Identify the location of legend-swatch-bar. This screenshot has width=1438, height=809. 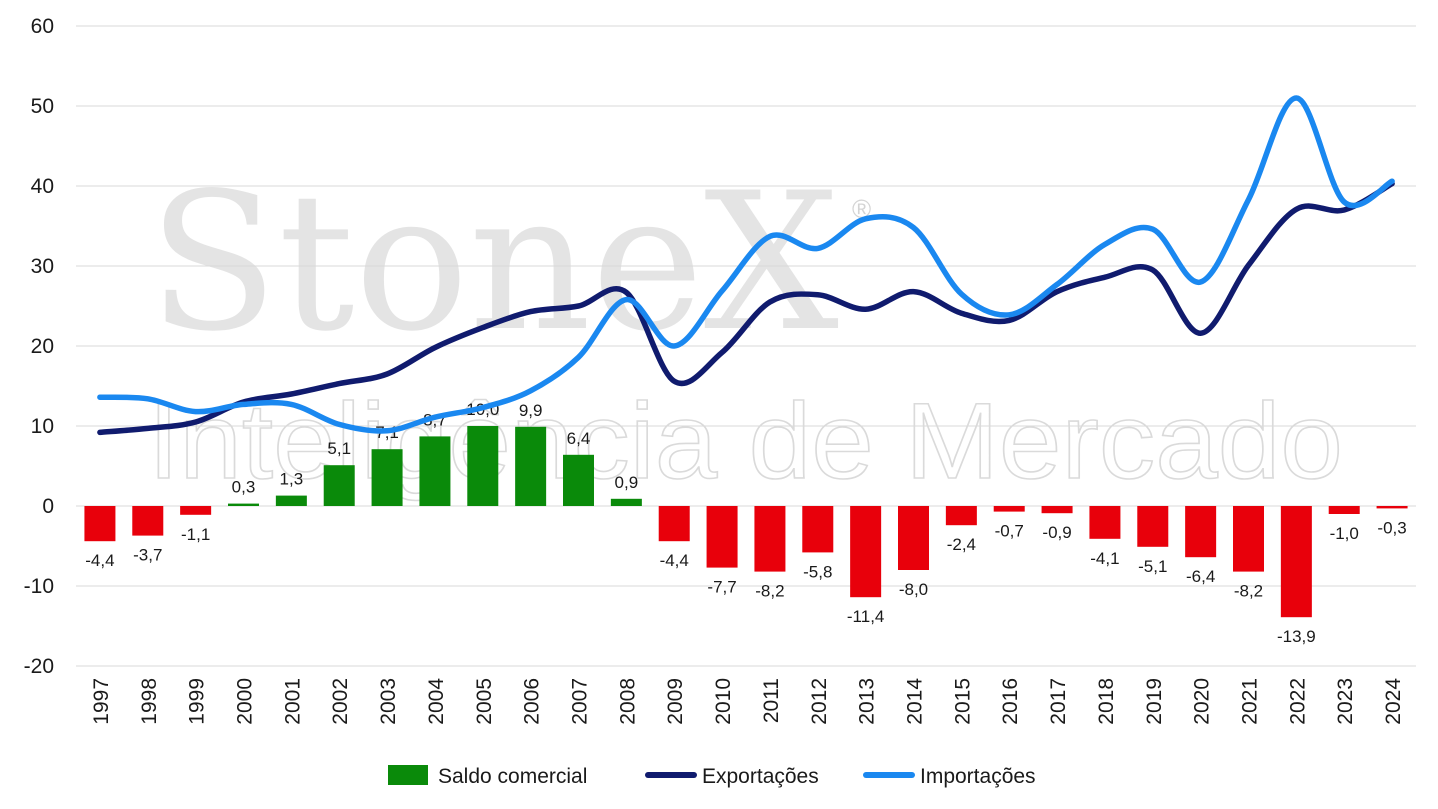
(408, 775).